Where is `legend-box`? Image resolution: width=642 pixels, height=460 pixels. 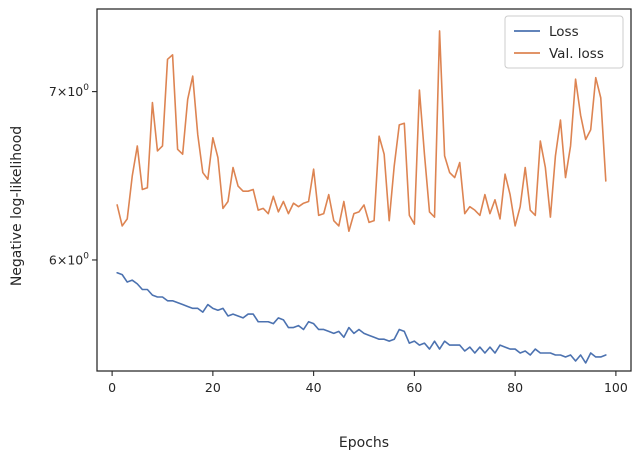
legend-box is located at coordinates (564, 42).